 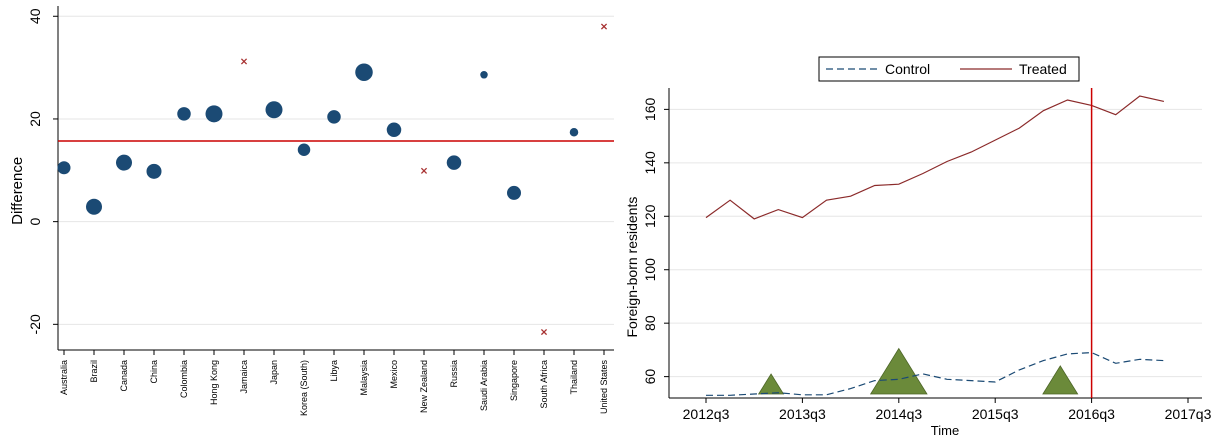 I want to click on left-y-tick-label: -20, so click(x=35, y=324).